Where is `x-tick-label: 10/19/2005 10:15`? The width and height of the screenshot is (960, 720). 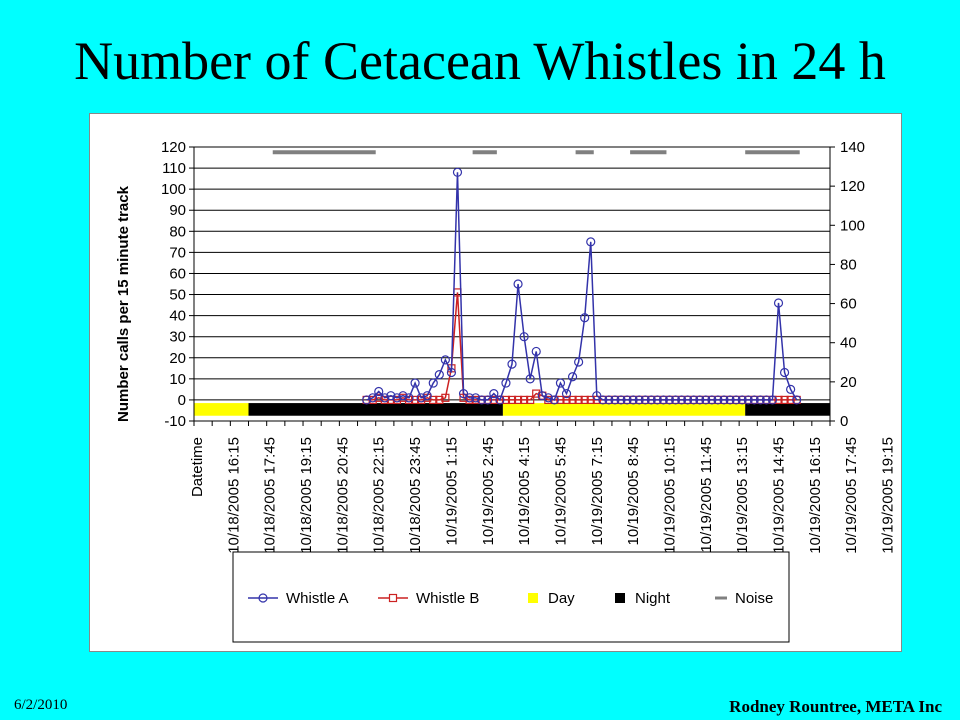
x-tick-label: 10/19/2005 10:15 is located at coordinates (669, 495).